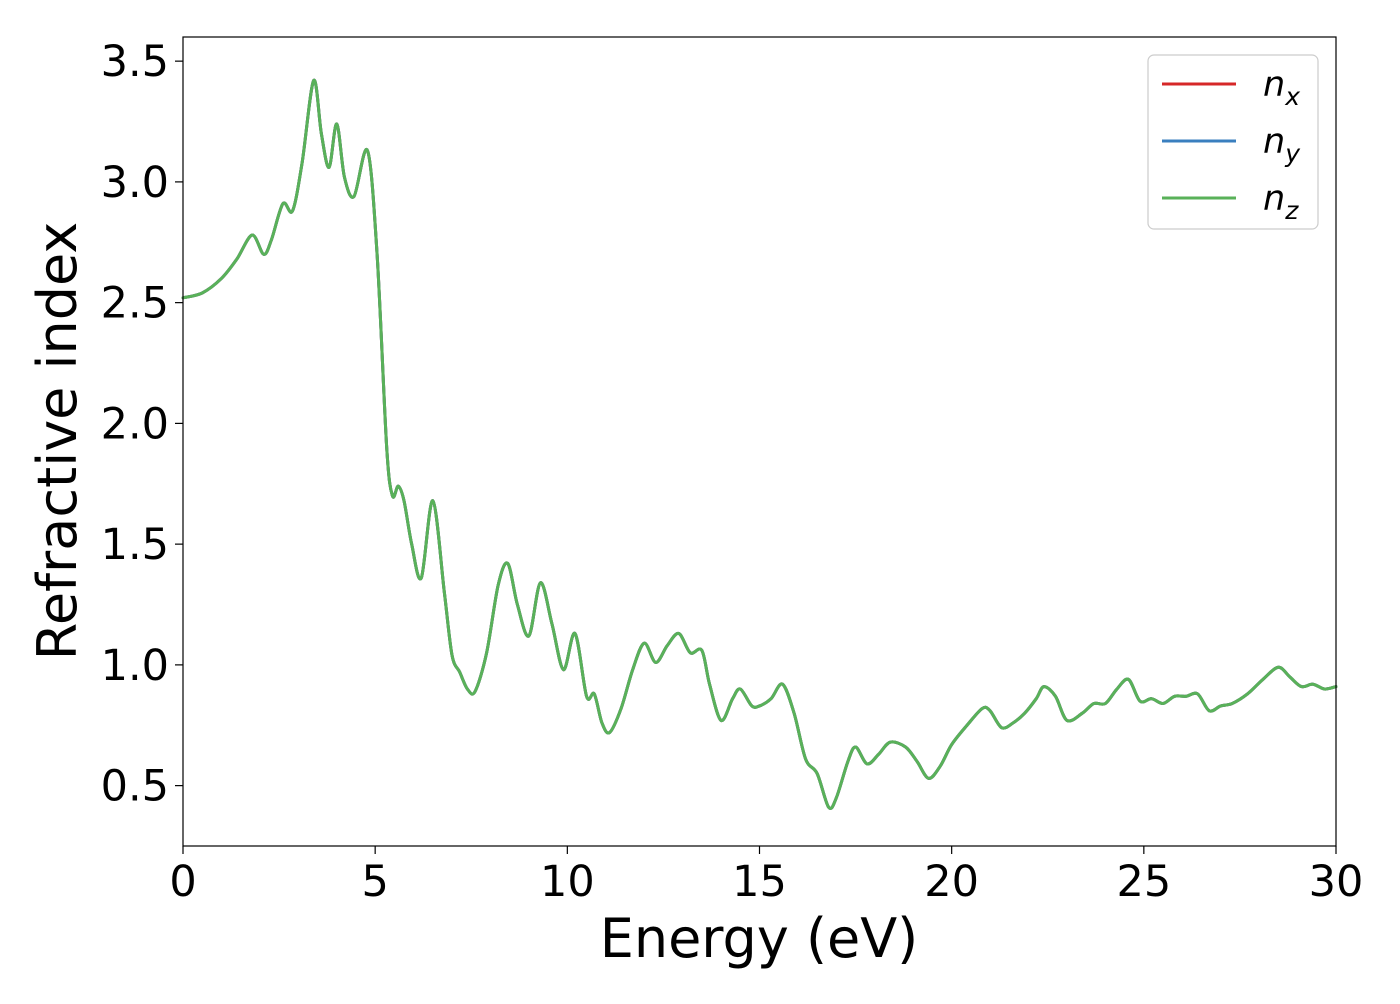  I want to click on legend-label-n-z: nz, so click(1281, 202).